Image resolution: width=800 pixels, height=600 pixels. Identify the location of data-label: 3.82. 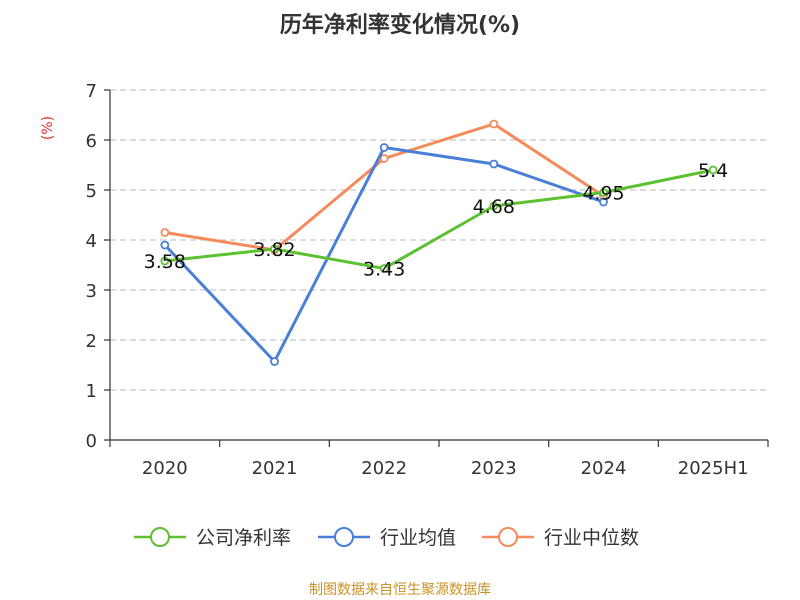
(274, 250).